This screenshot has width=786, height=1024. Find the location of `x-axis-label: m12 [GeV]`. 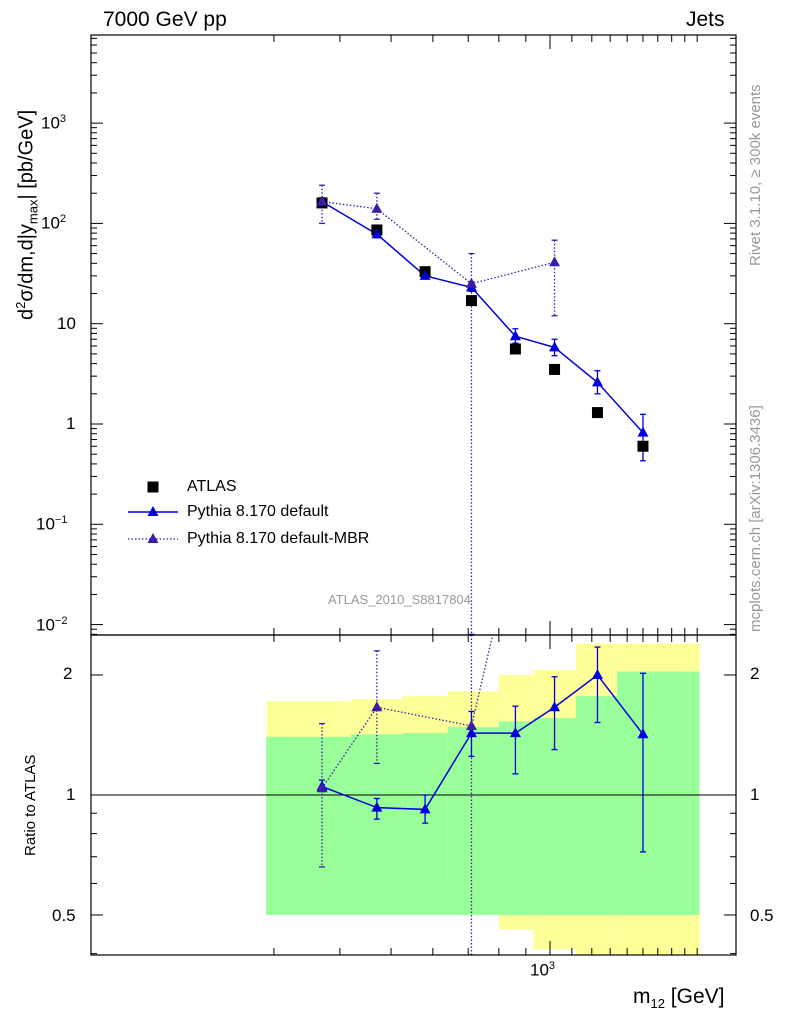

x-axis-label: m12 [GeV] is located at coordinates (679, 998).